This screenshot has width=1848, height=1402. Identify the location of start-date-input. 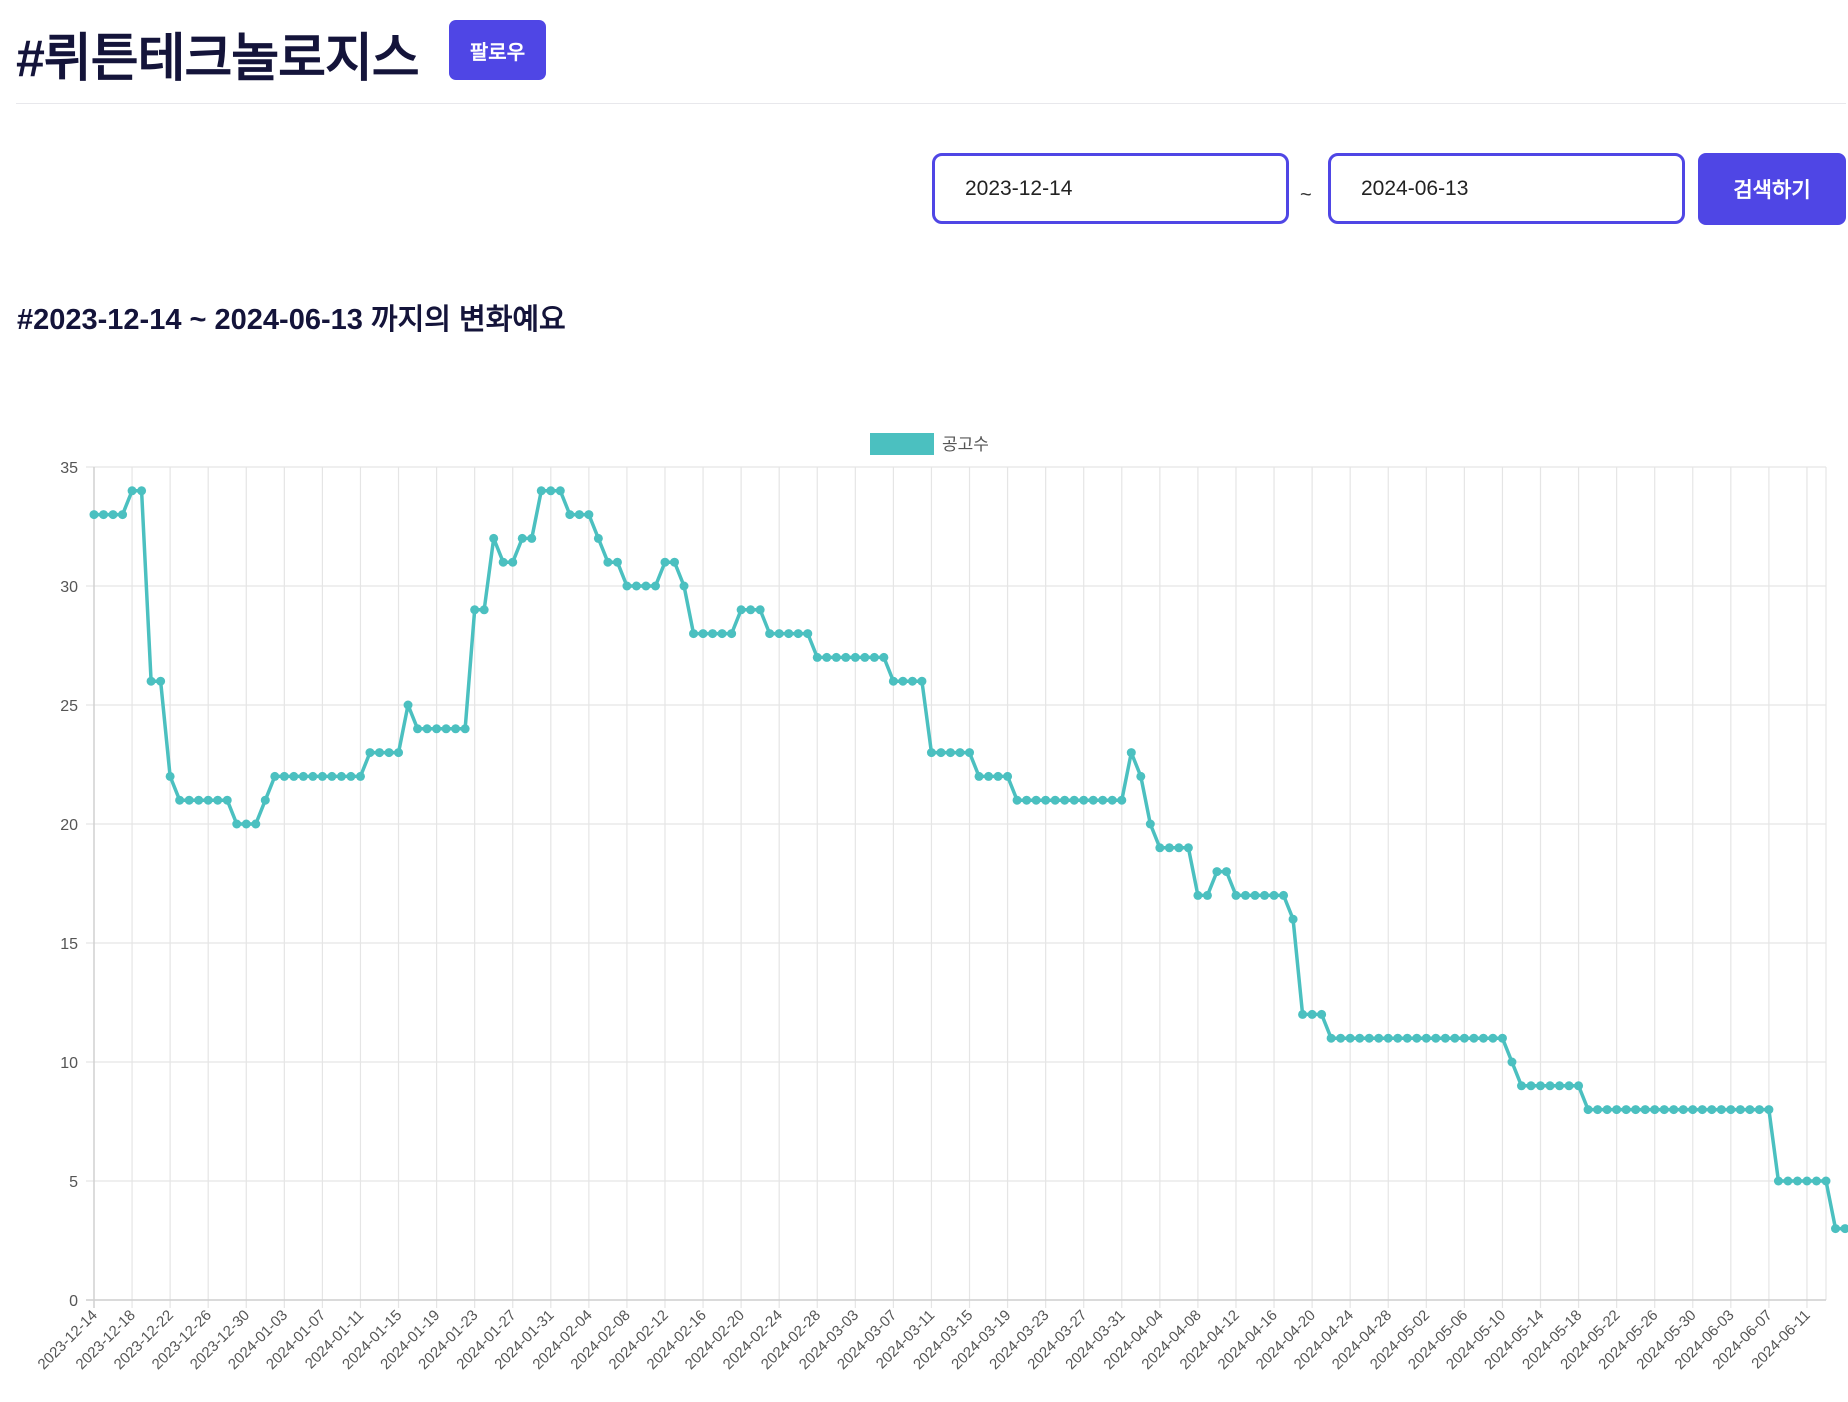
(1110, 188).